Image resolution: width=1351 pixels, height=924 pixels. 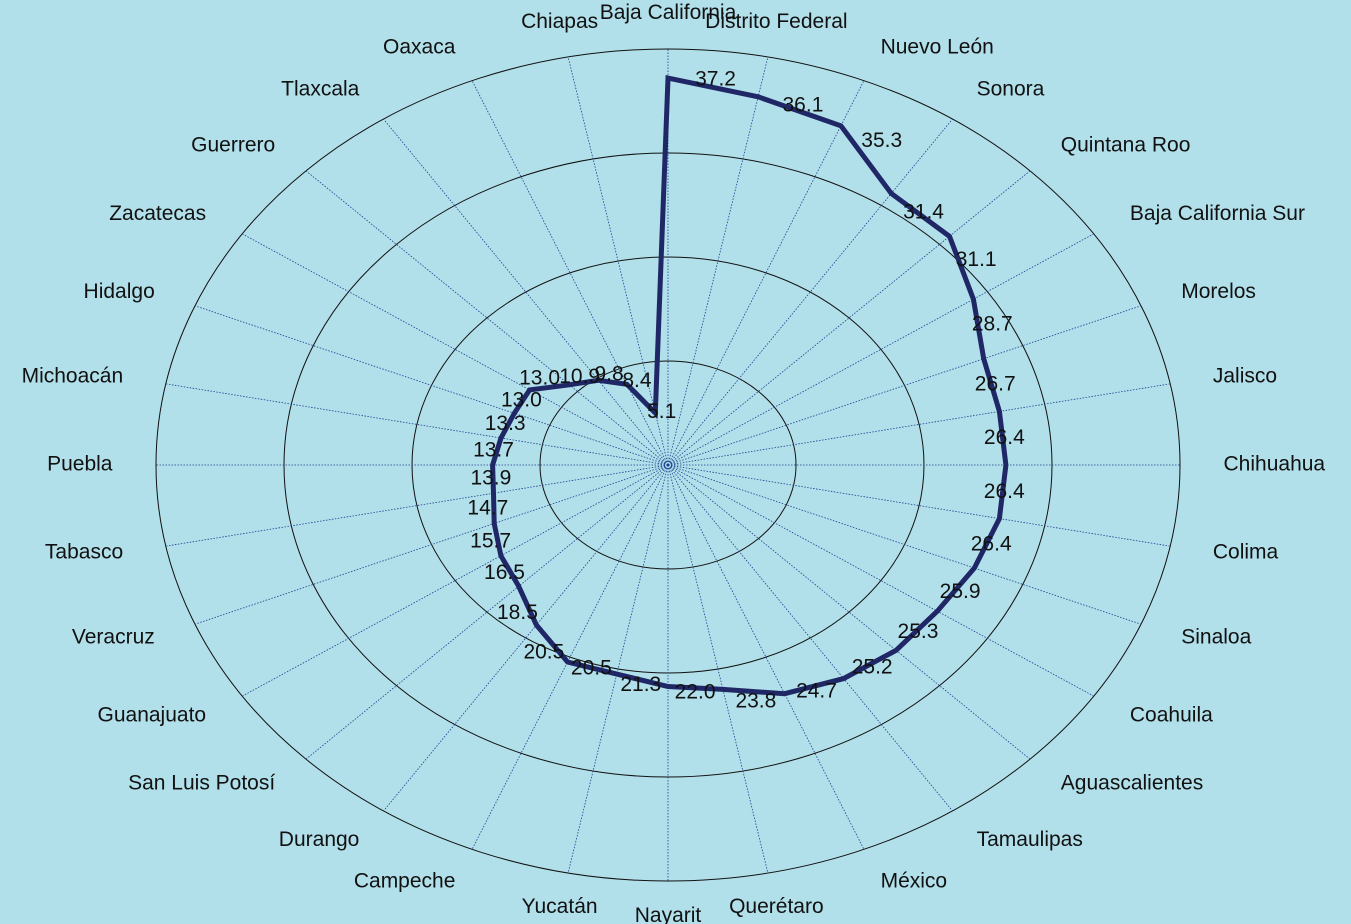 What do you see at coordinates (918, 631) in the screenshot?
I see `value-label: 25.3` at bounding box center [918, 631].